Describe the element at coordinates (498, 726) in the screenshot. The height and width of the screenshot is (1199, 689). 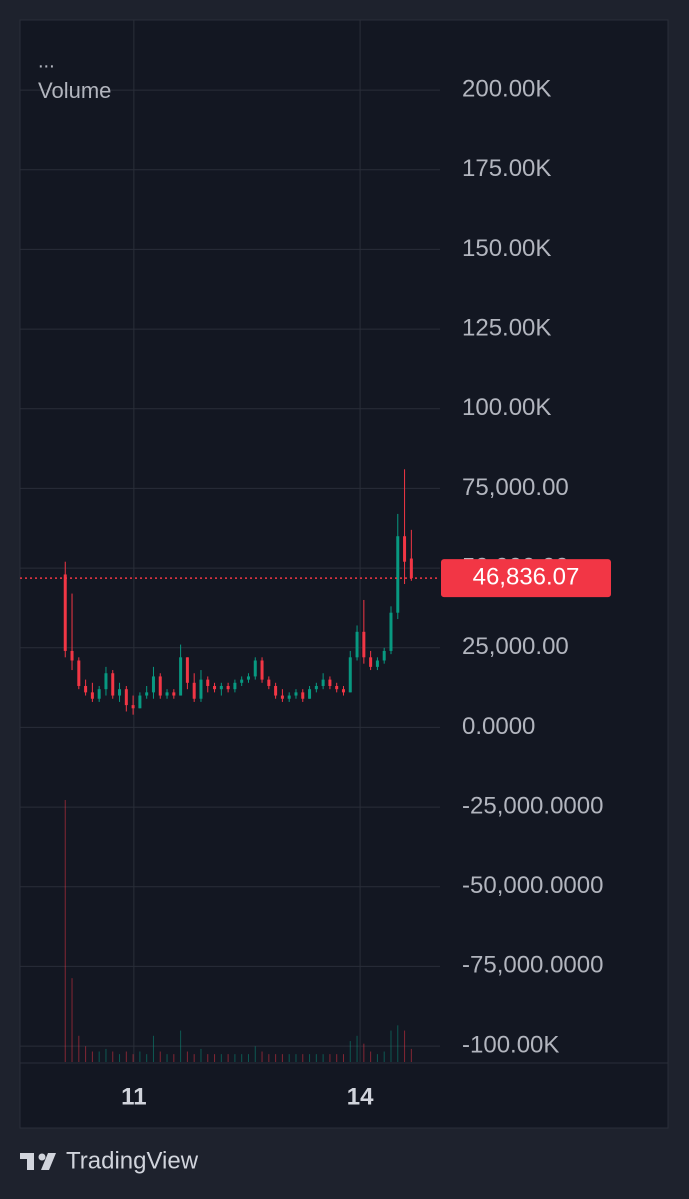
I see `y-tick-label: 0.0000` at that location.